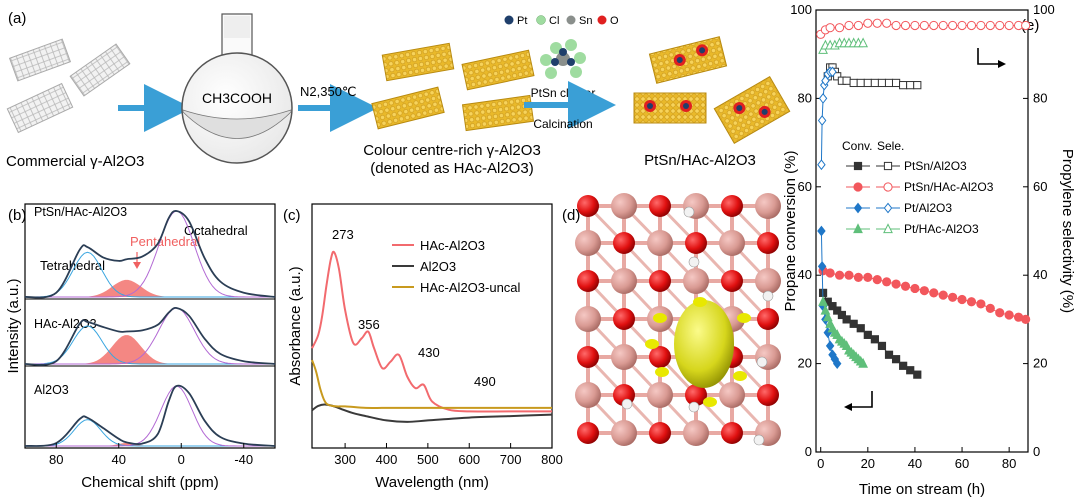 The width and height of the screenshot is (1080, 503). What do you see at coordinates (295, 325) in the screenshot?
I see `panel-c-ylabel: Absorbance (a.u.)` at bounding box center [295, 325].